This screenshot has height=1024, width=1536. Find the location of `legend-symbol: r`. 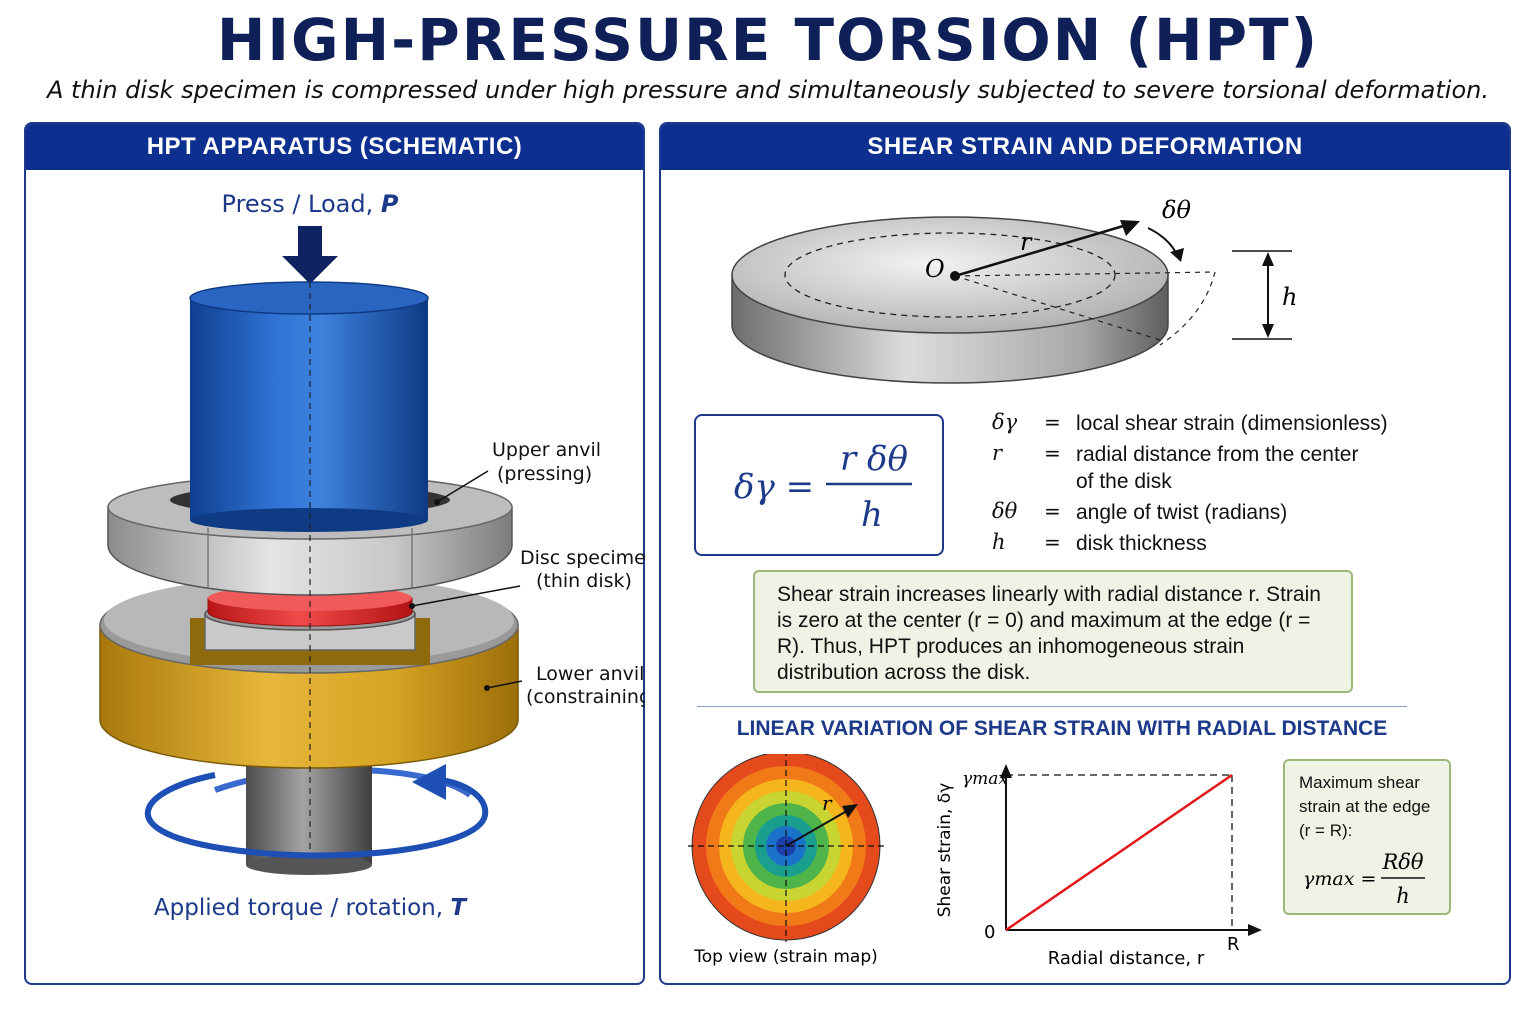

legend-symbol: r is located at coordinates (997, 453).